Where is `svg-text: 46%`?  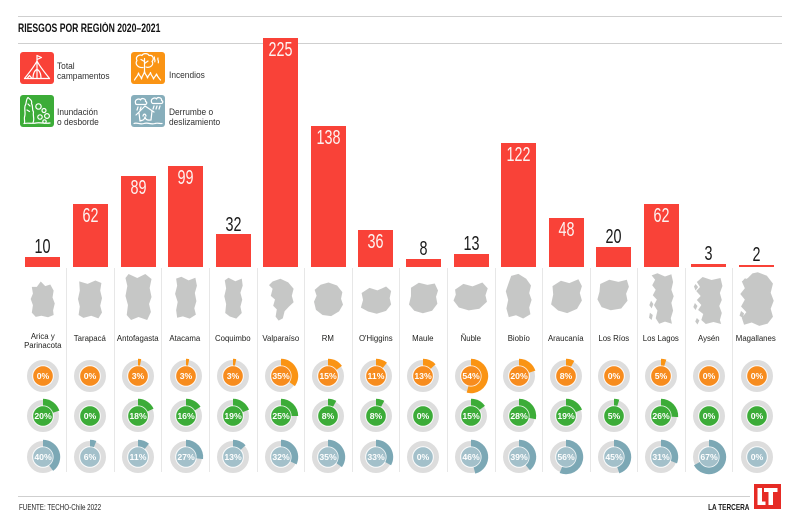 svg-text: 46% is located at coordinates (471, 457).